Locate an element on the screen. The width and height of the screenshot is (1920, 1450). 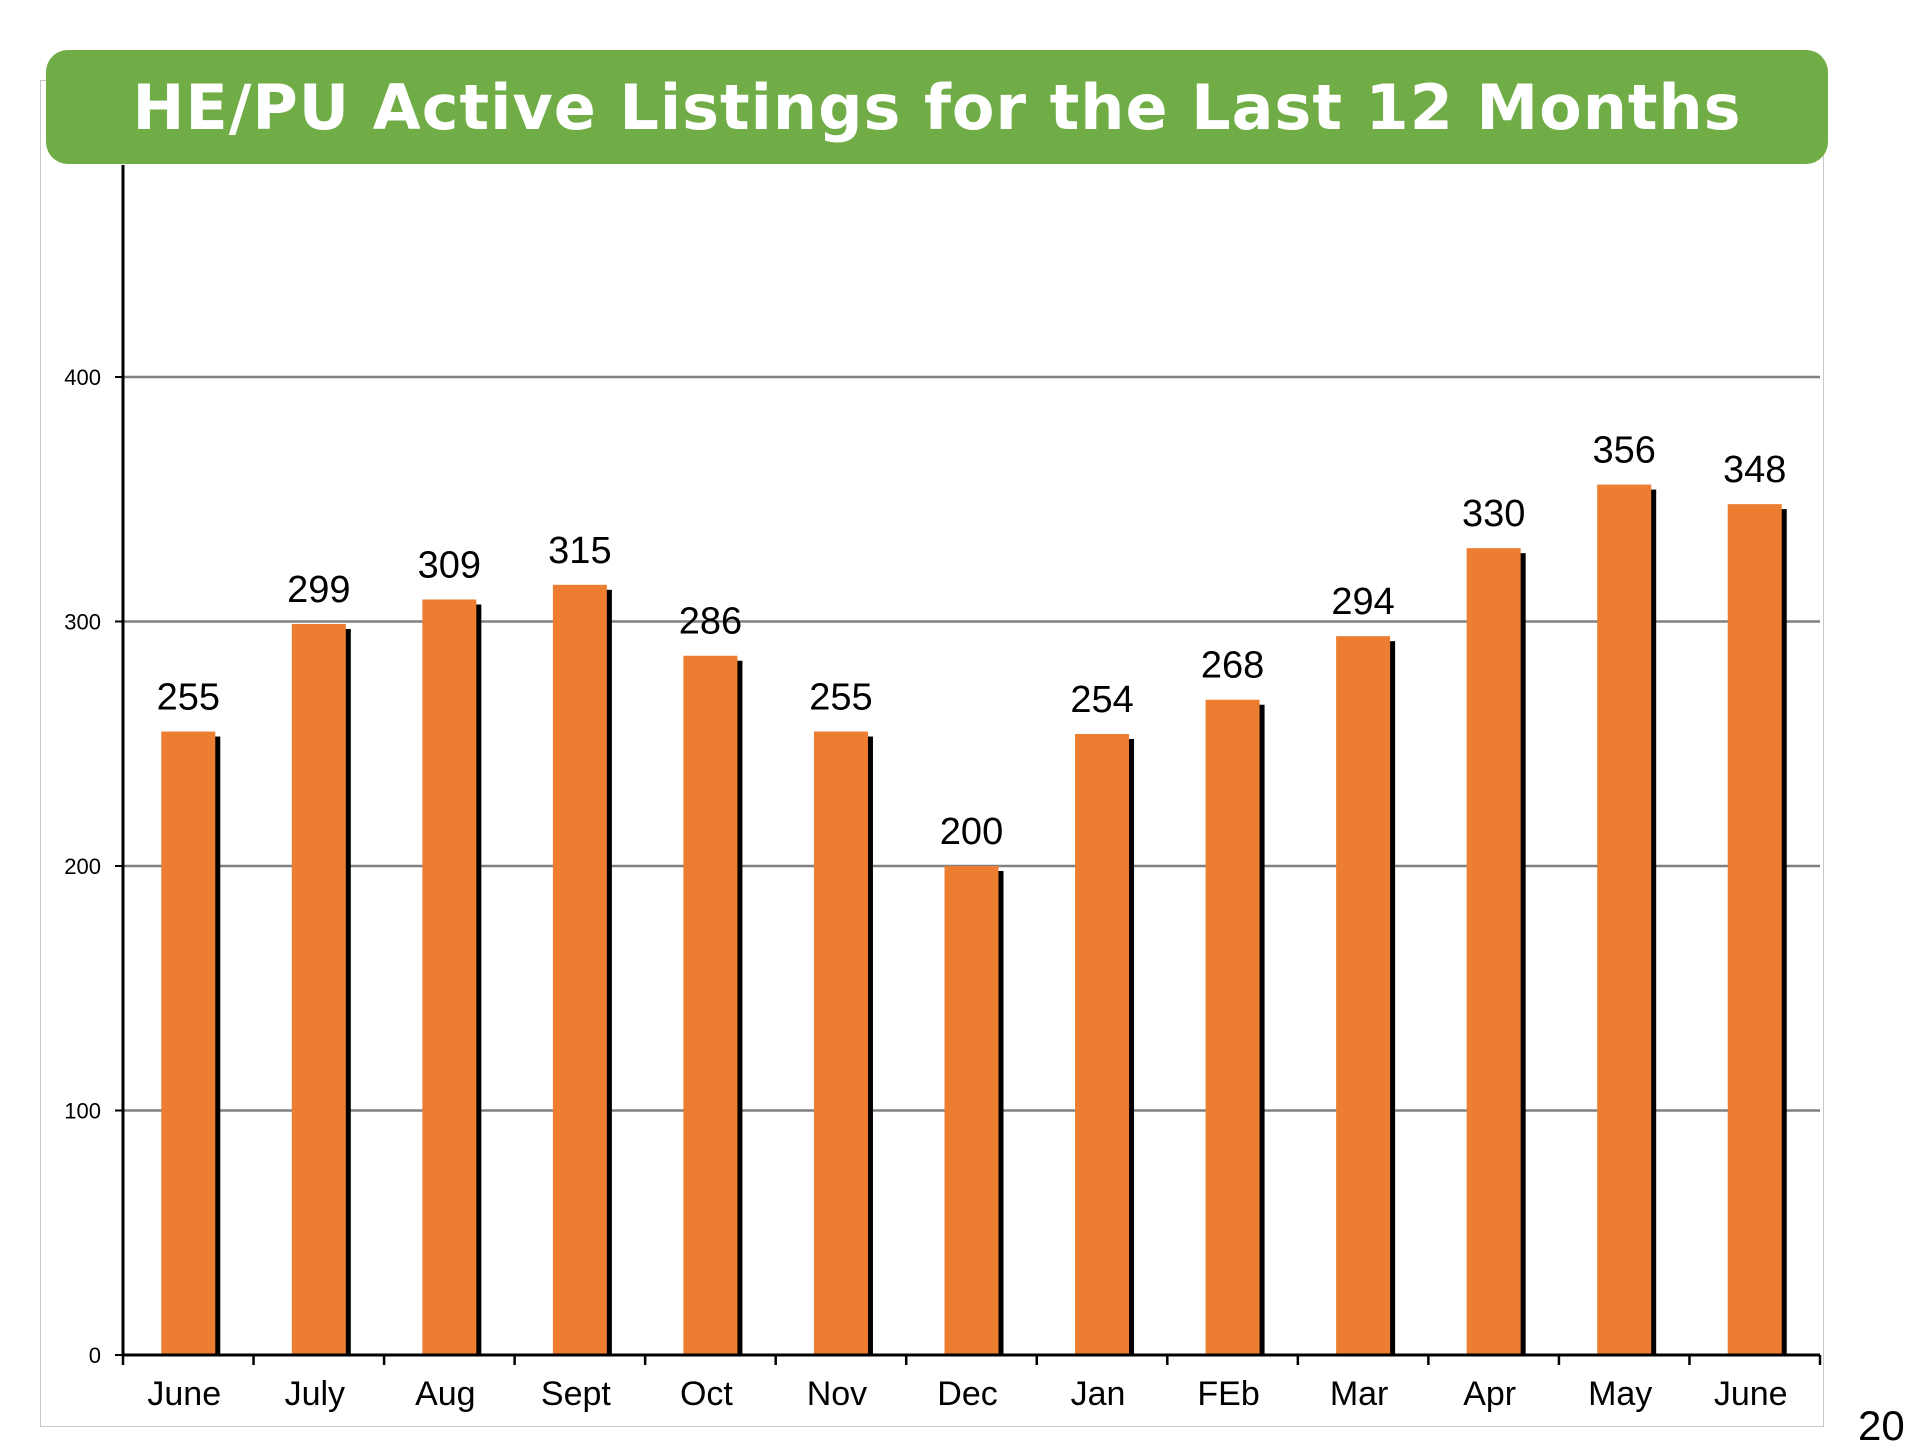
y-tick-label: 0 is located at coordinates (95, 1355).